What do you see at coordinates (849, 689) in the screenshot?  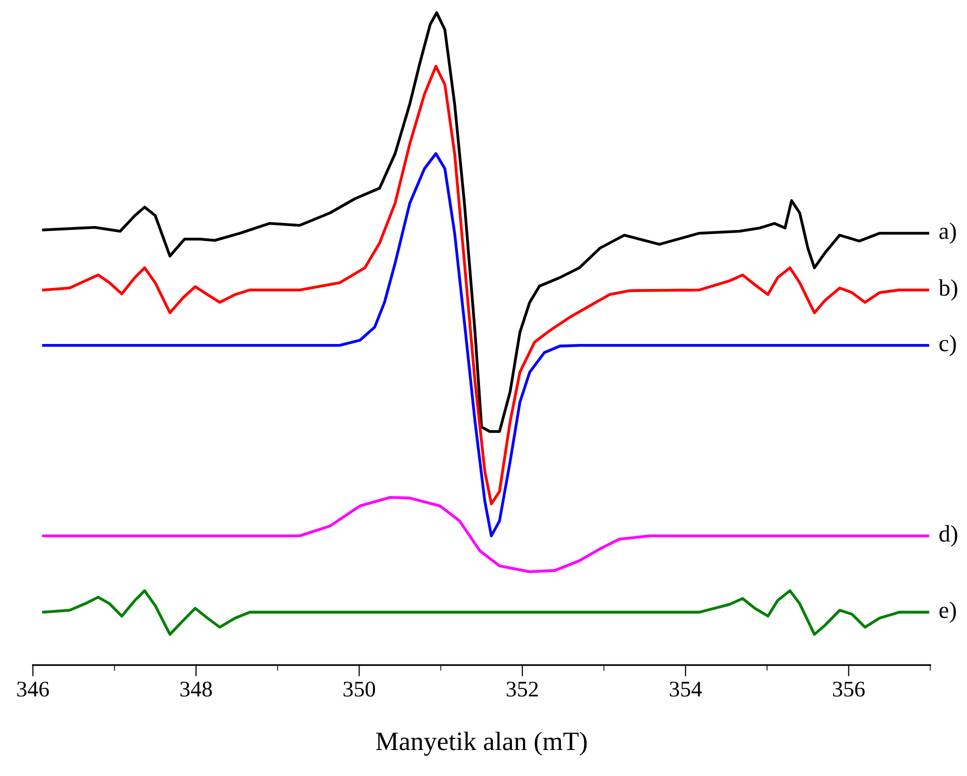 I see `x-tick-label: 356` at bounding box center [849, 689].